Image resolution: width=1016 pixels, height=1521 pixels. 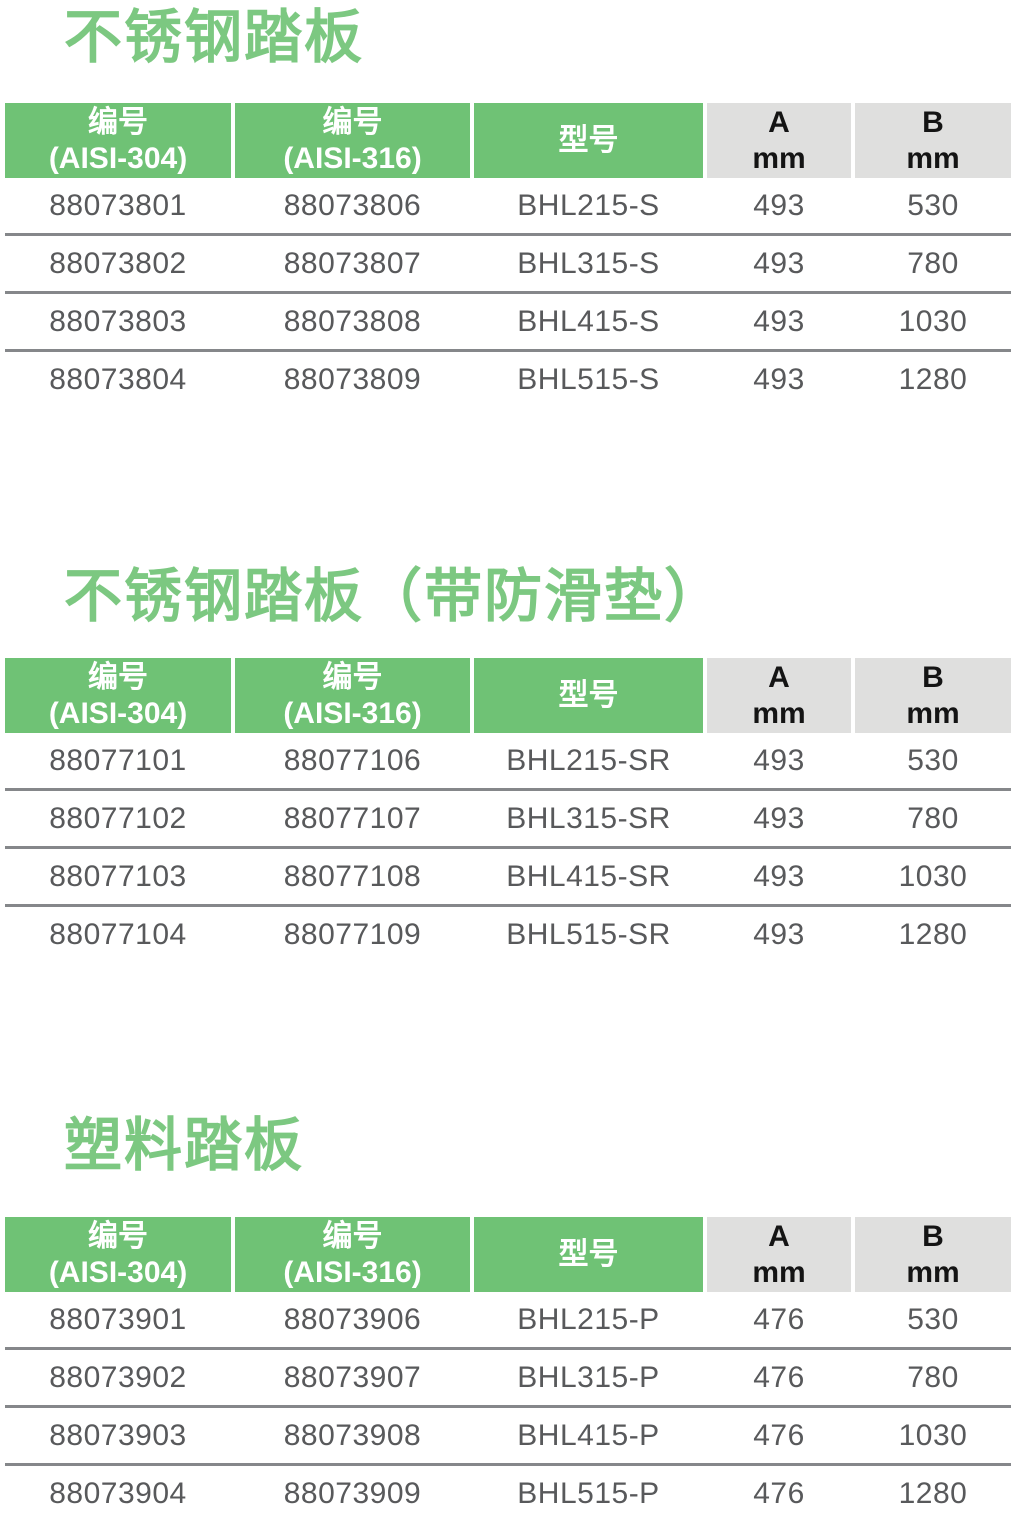 What do you see at coordinates (508, 205) in the screenshot?
I see `table-row: 88073801 88073806 BHL215-S 493 530` at bounding box center [508, 205].